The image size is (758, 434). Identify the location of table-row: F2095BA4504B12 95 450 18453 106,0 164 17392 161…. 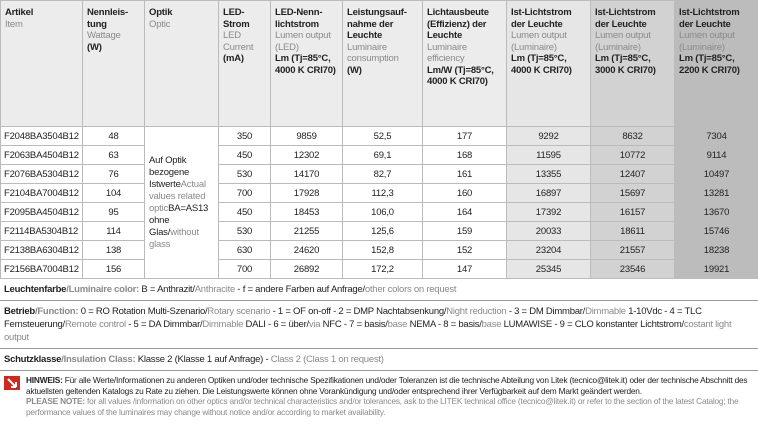
(379, 212).